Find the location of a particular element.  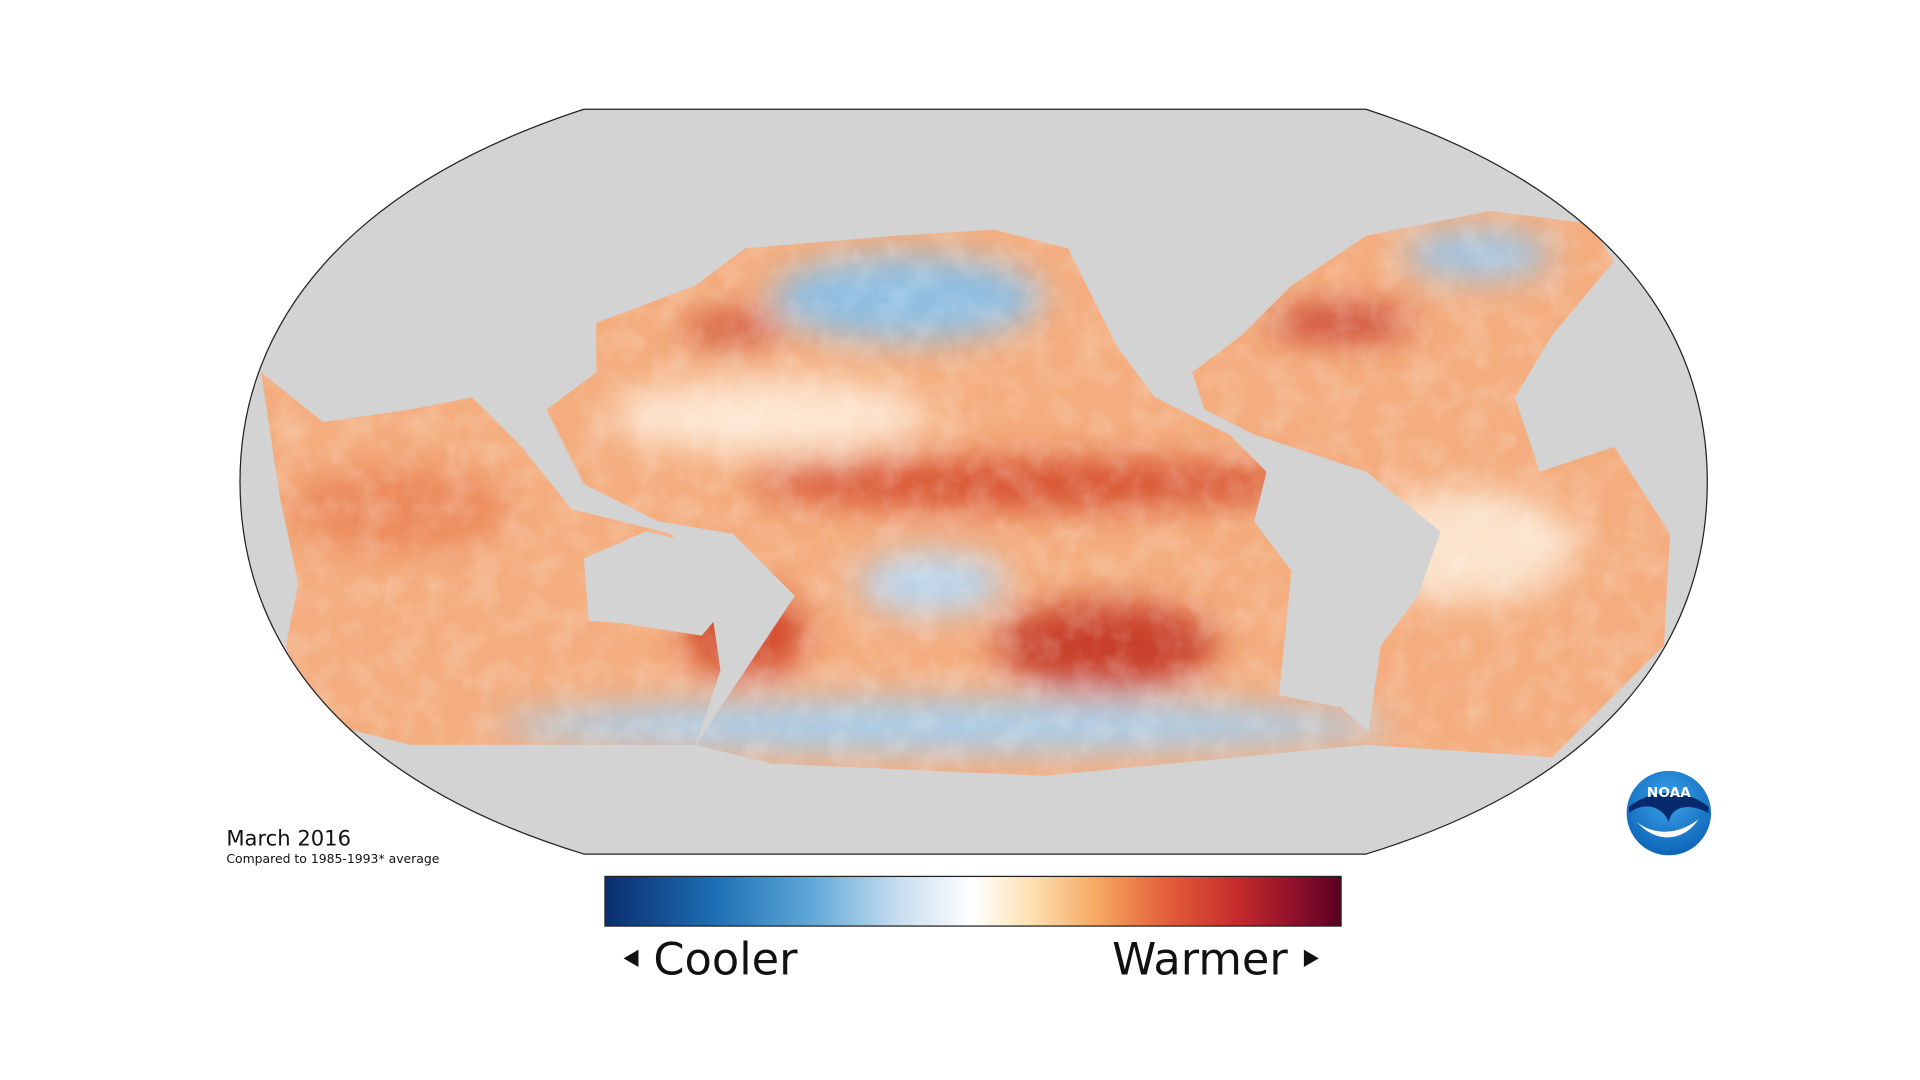

logo-text: NOAA is located at coordinates (1669, 793).